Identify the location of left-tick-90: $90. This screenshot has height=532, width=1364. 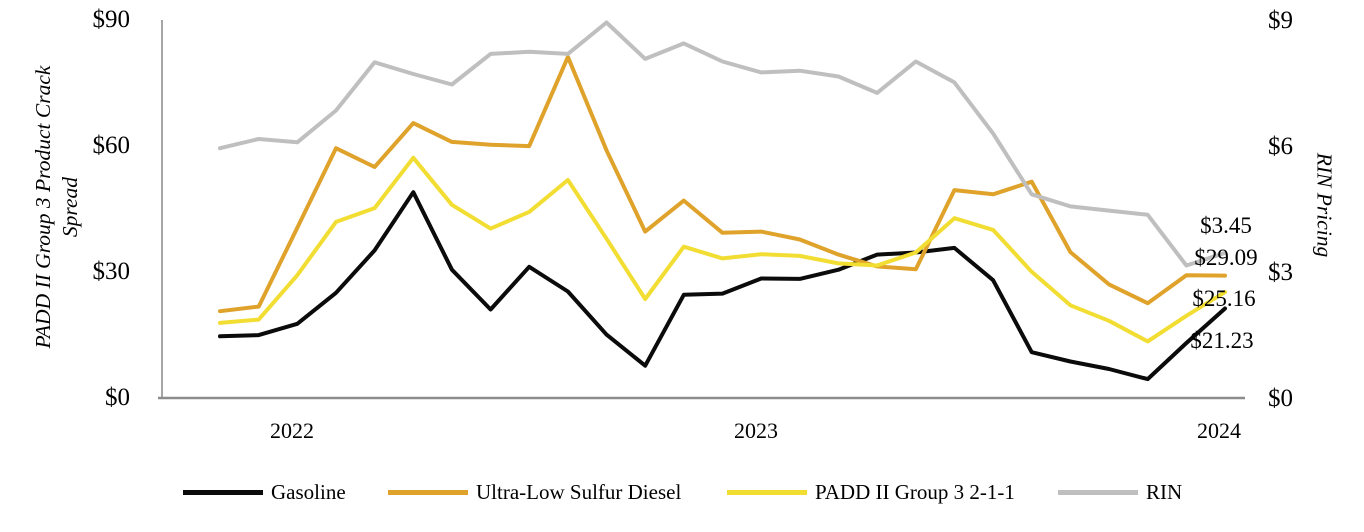
(111, 19).